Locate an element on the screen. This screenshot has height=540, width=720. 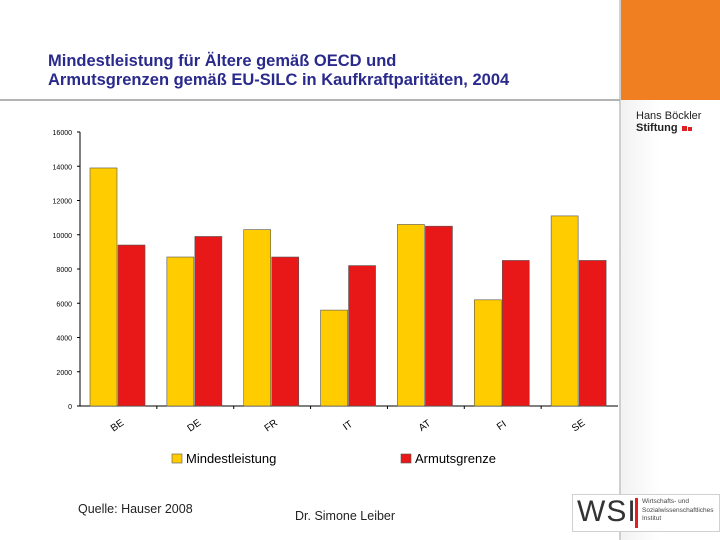
x-tick-label: AT is located at coordinates (425, 426).